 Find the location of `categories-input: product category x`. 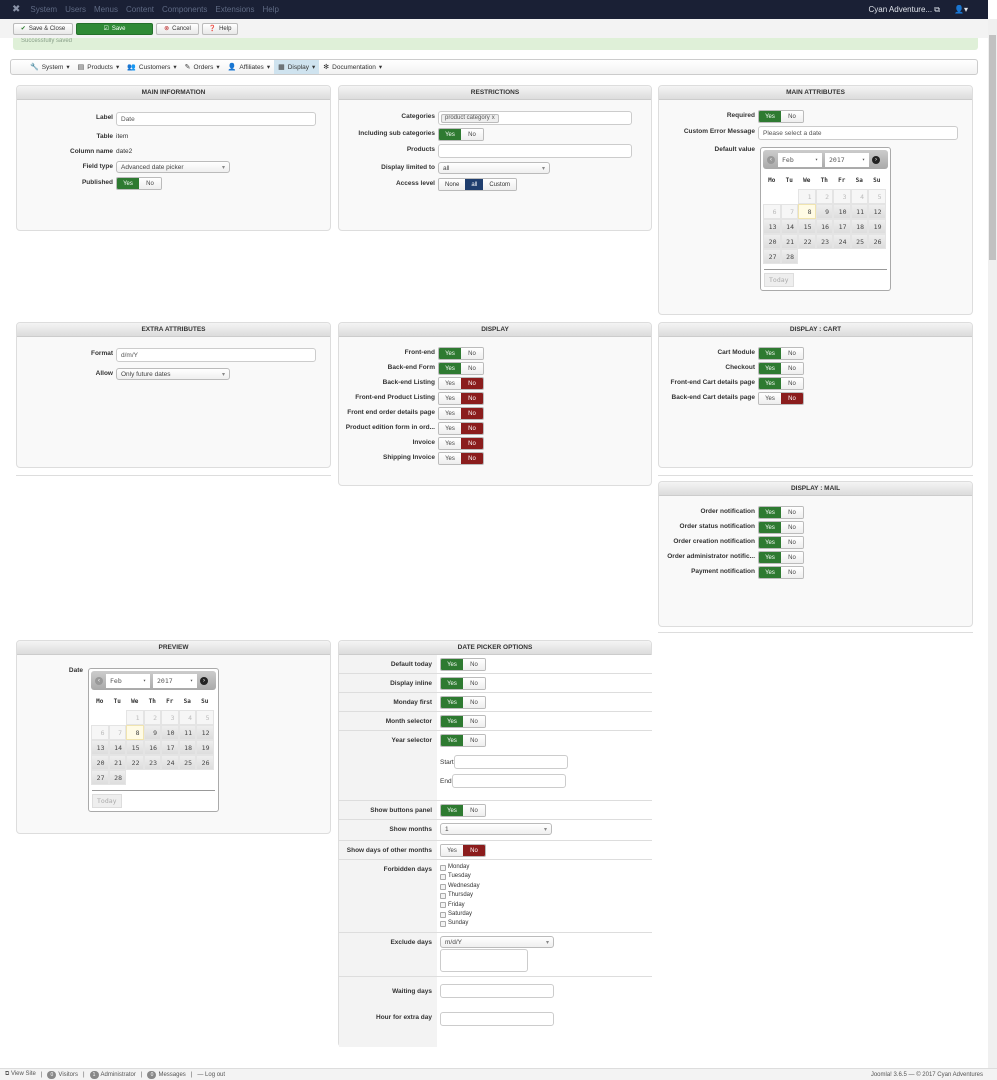

categories-input: product category x is located at coordinates (535, 118).